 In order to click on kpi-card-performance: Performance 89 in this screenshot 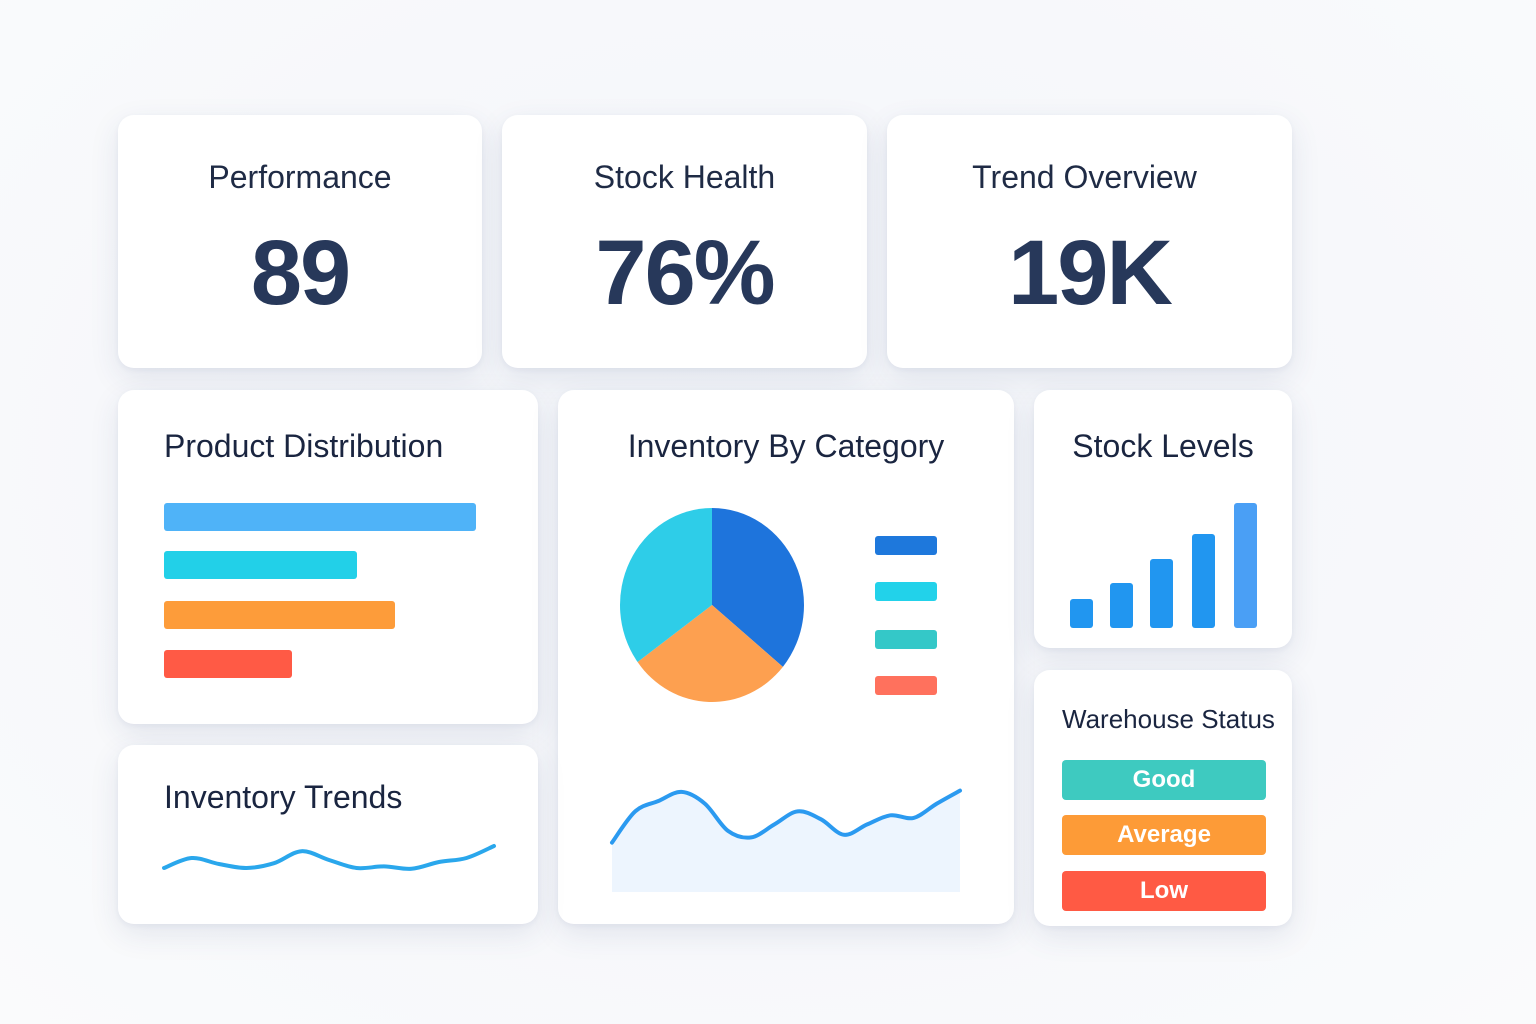, I will do `click(300, 241)`.